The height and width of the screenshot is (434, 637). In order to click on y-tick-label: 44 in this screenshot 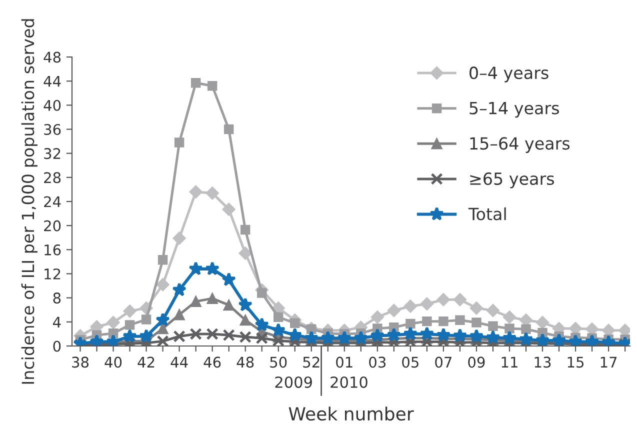, I will do `click(52, 81)`.